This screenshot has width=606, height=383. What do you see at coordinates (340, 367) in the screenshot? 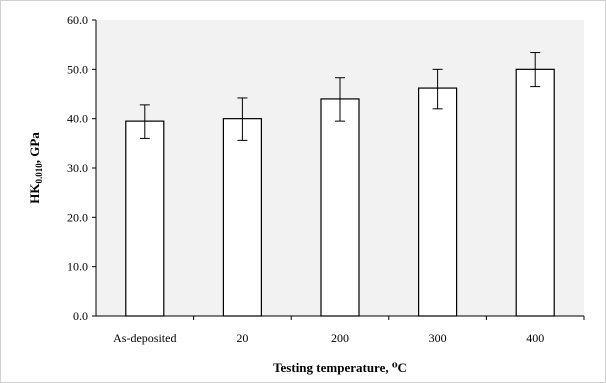
I see `x-axis-title: Testing temperature, ⁰C` at bounding box center [340, 367].